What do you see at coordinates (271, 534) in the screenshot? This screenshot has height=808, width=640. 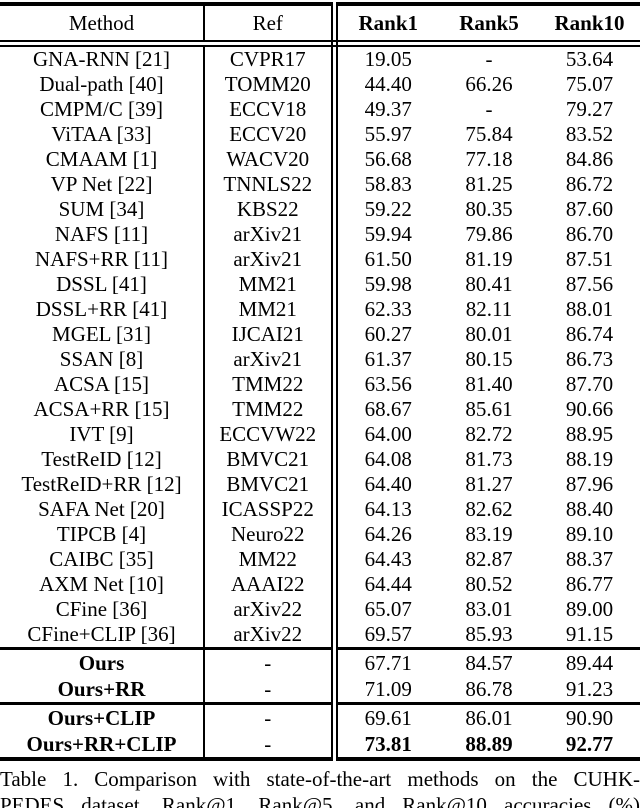 I see `ref-cell: Neuro22` at bounding box center [271, 534].